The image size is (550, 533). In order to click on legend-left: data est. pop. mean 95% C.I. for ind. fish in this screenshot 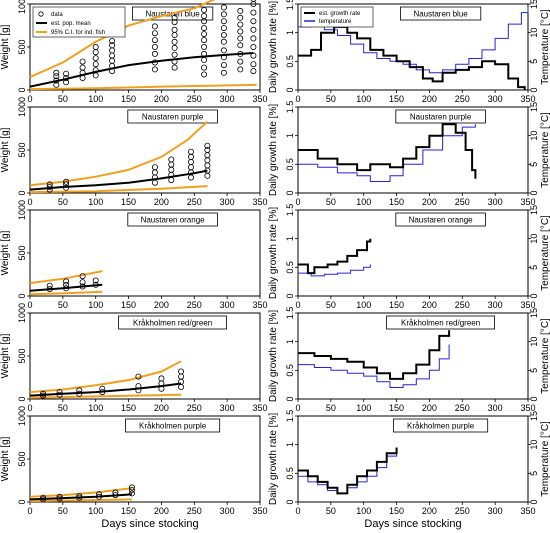, I will do `click(79, 22)`.